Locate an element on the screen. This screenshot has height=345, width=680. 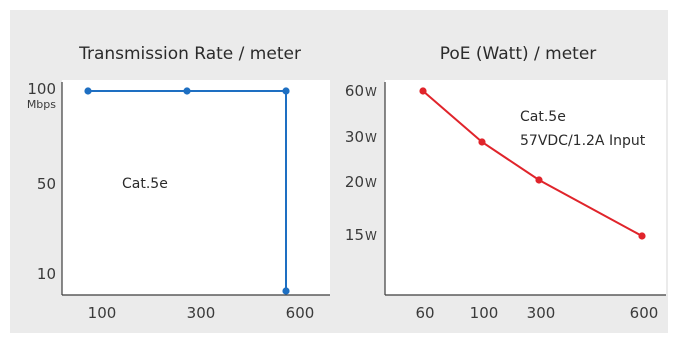
right-y-tick-label: 15 is located at coordinates (354, 235).